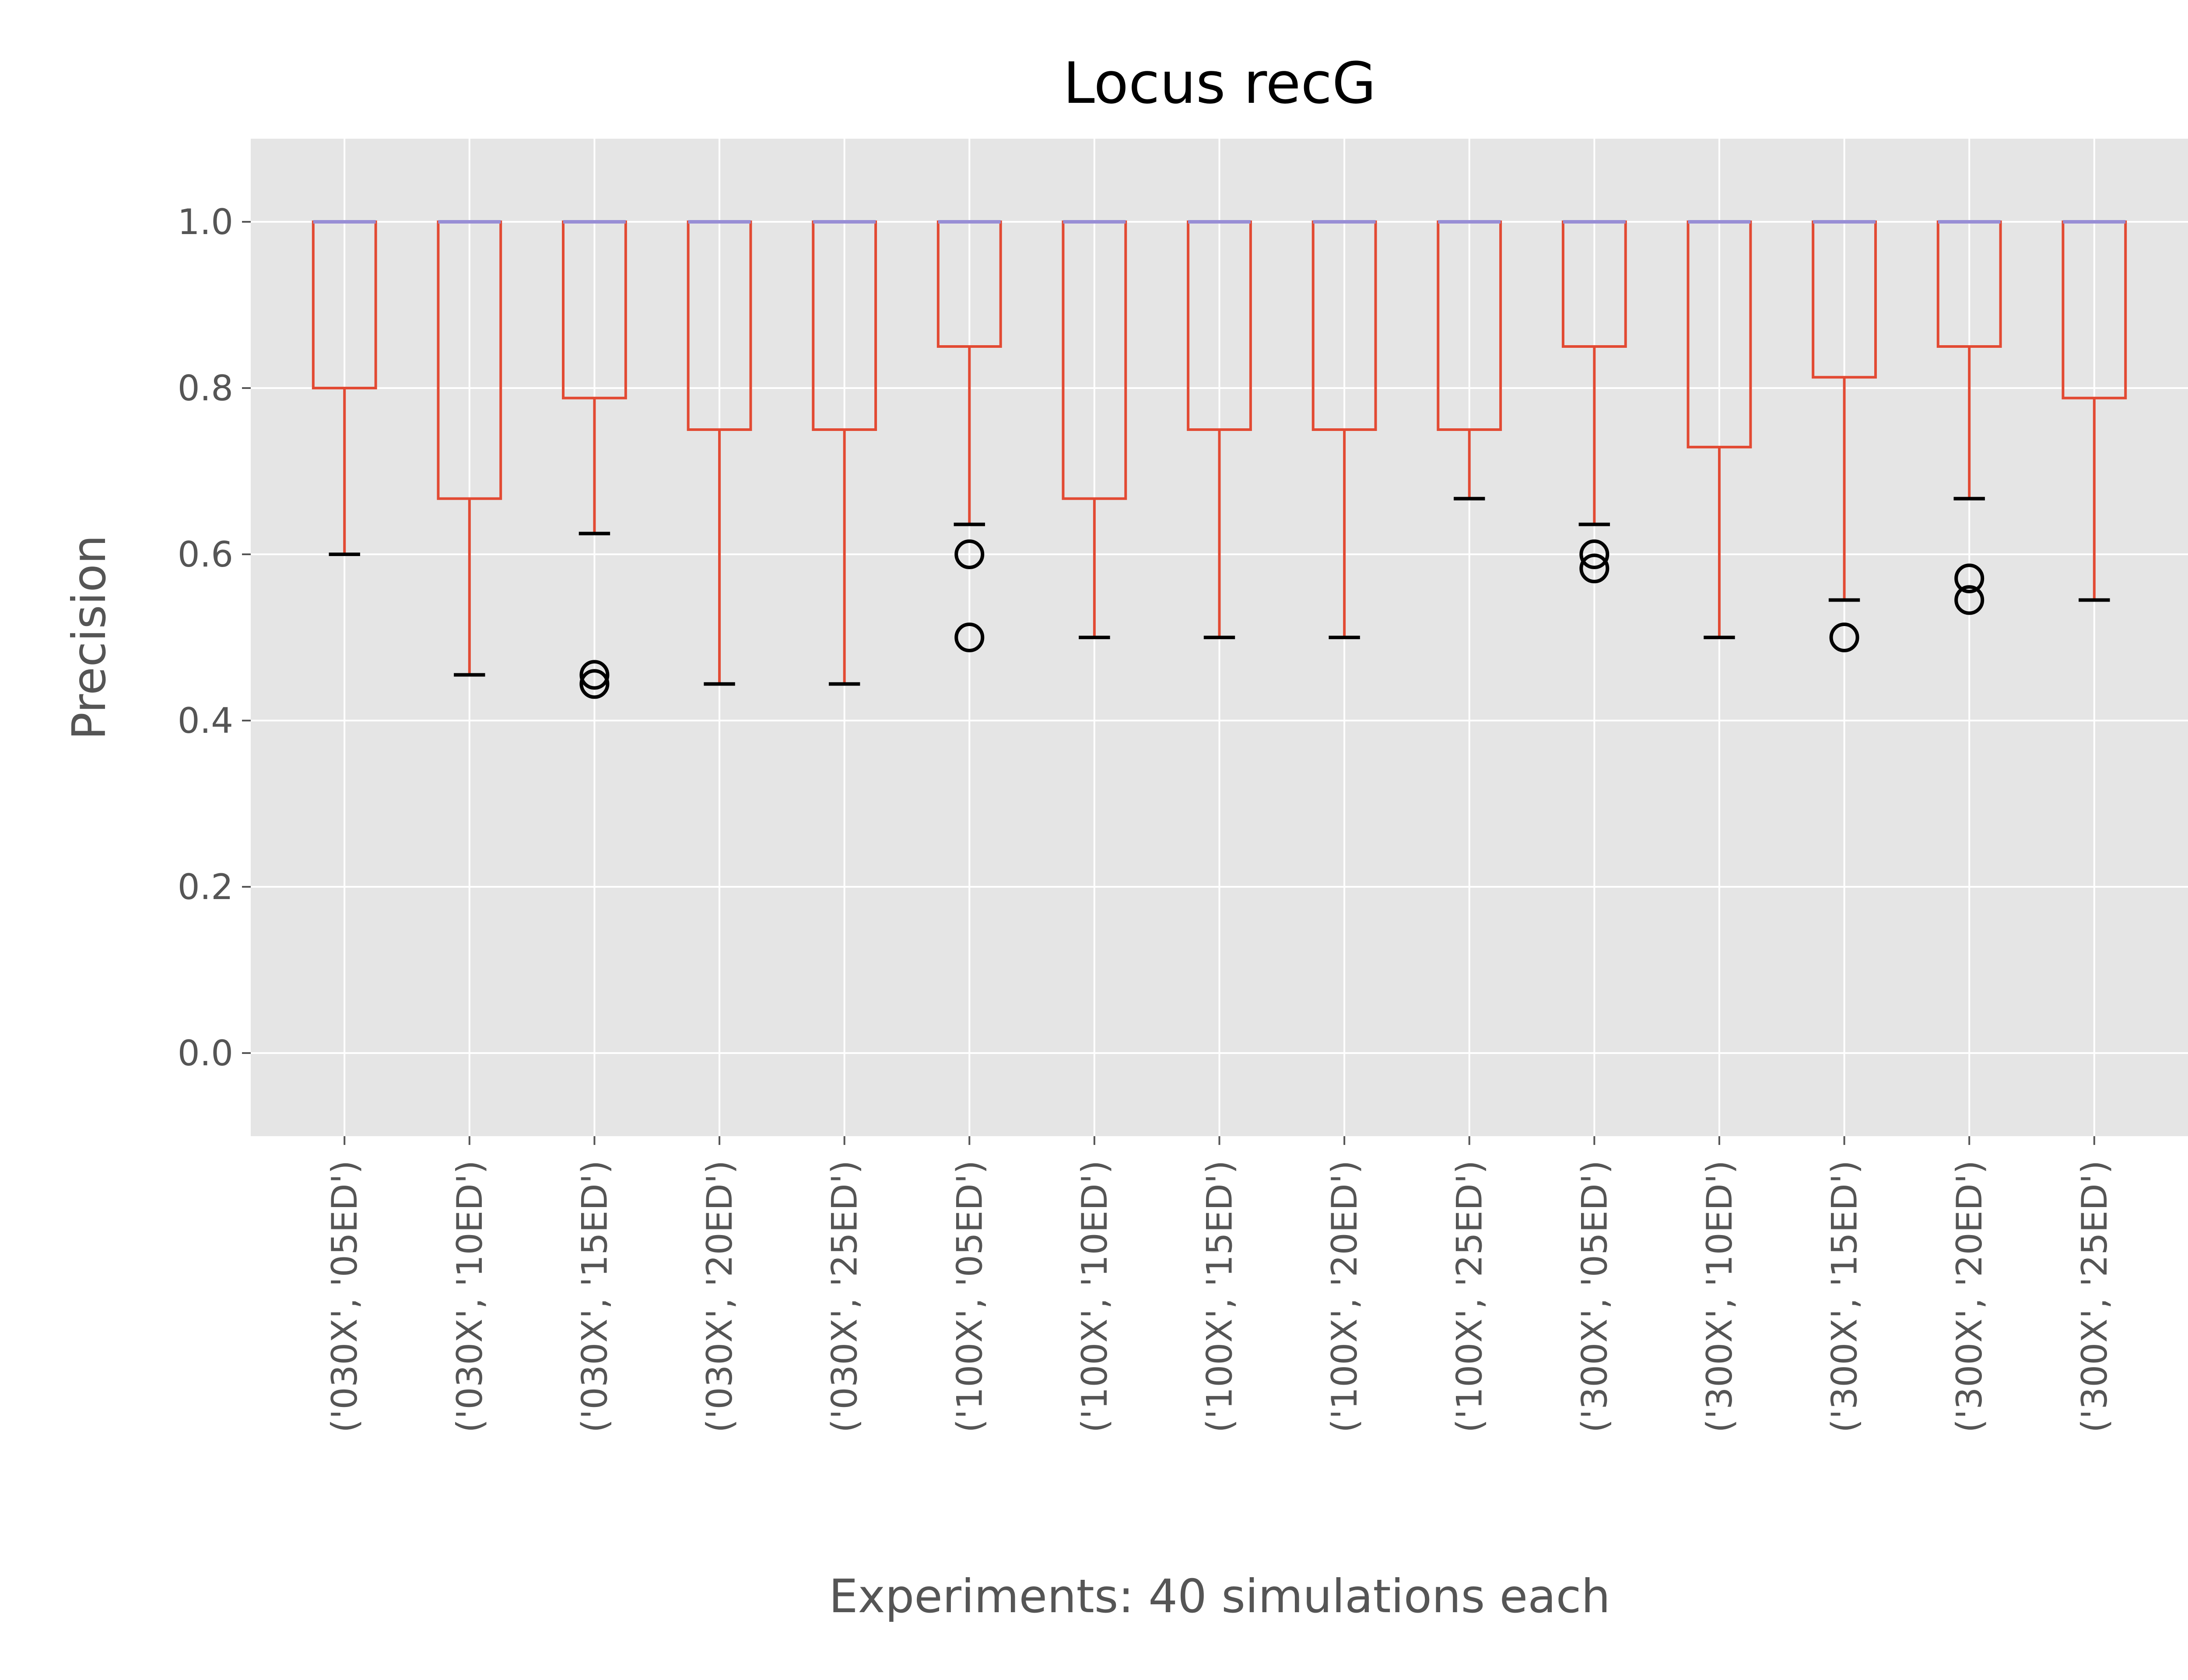 This screenshot has height=1680, width=2188. I want to click on x-tick-label: ('300X', '10ED'), so click(1720, 1296).